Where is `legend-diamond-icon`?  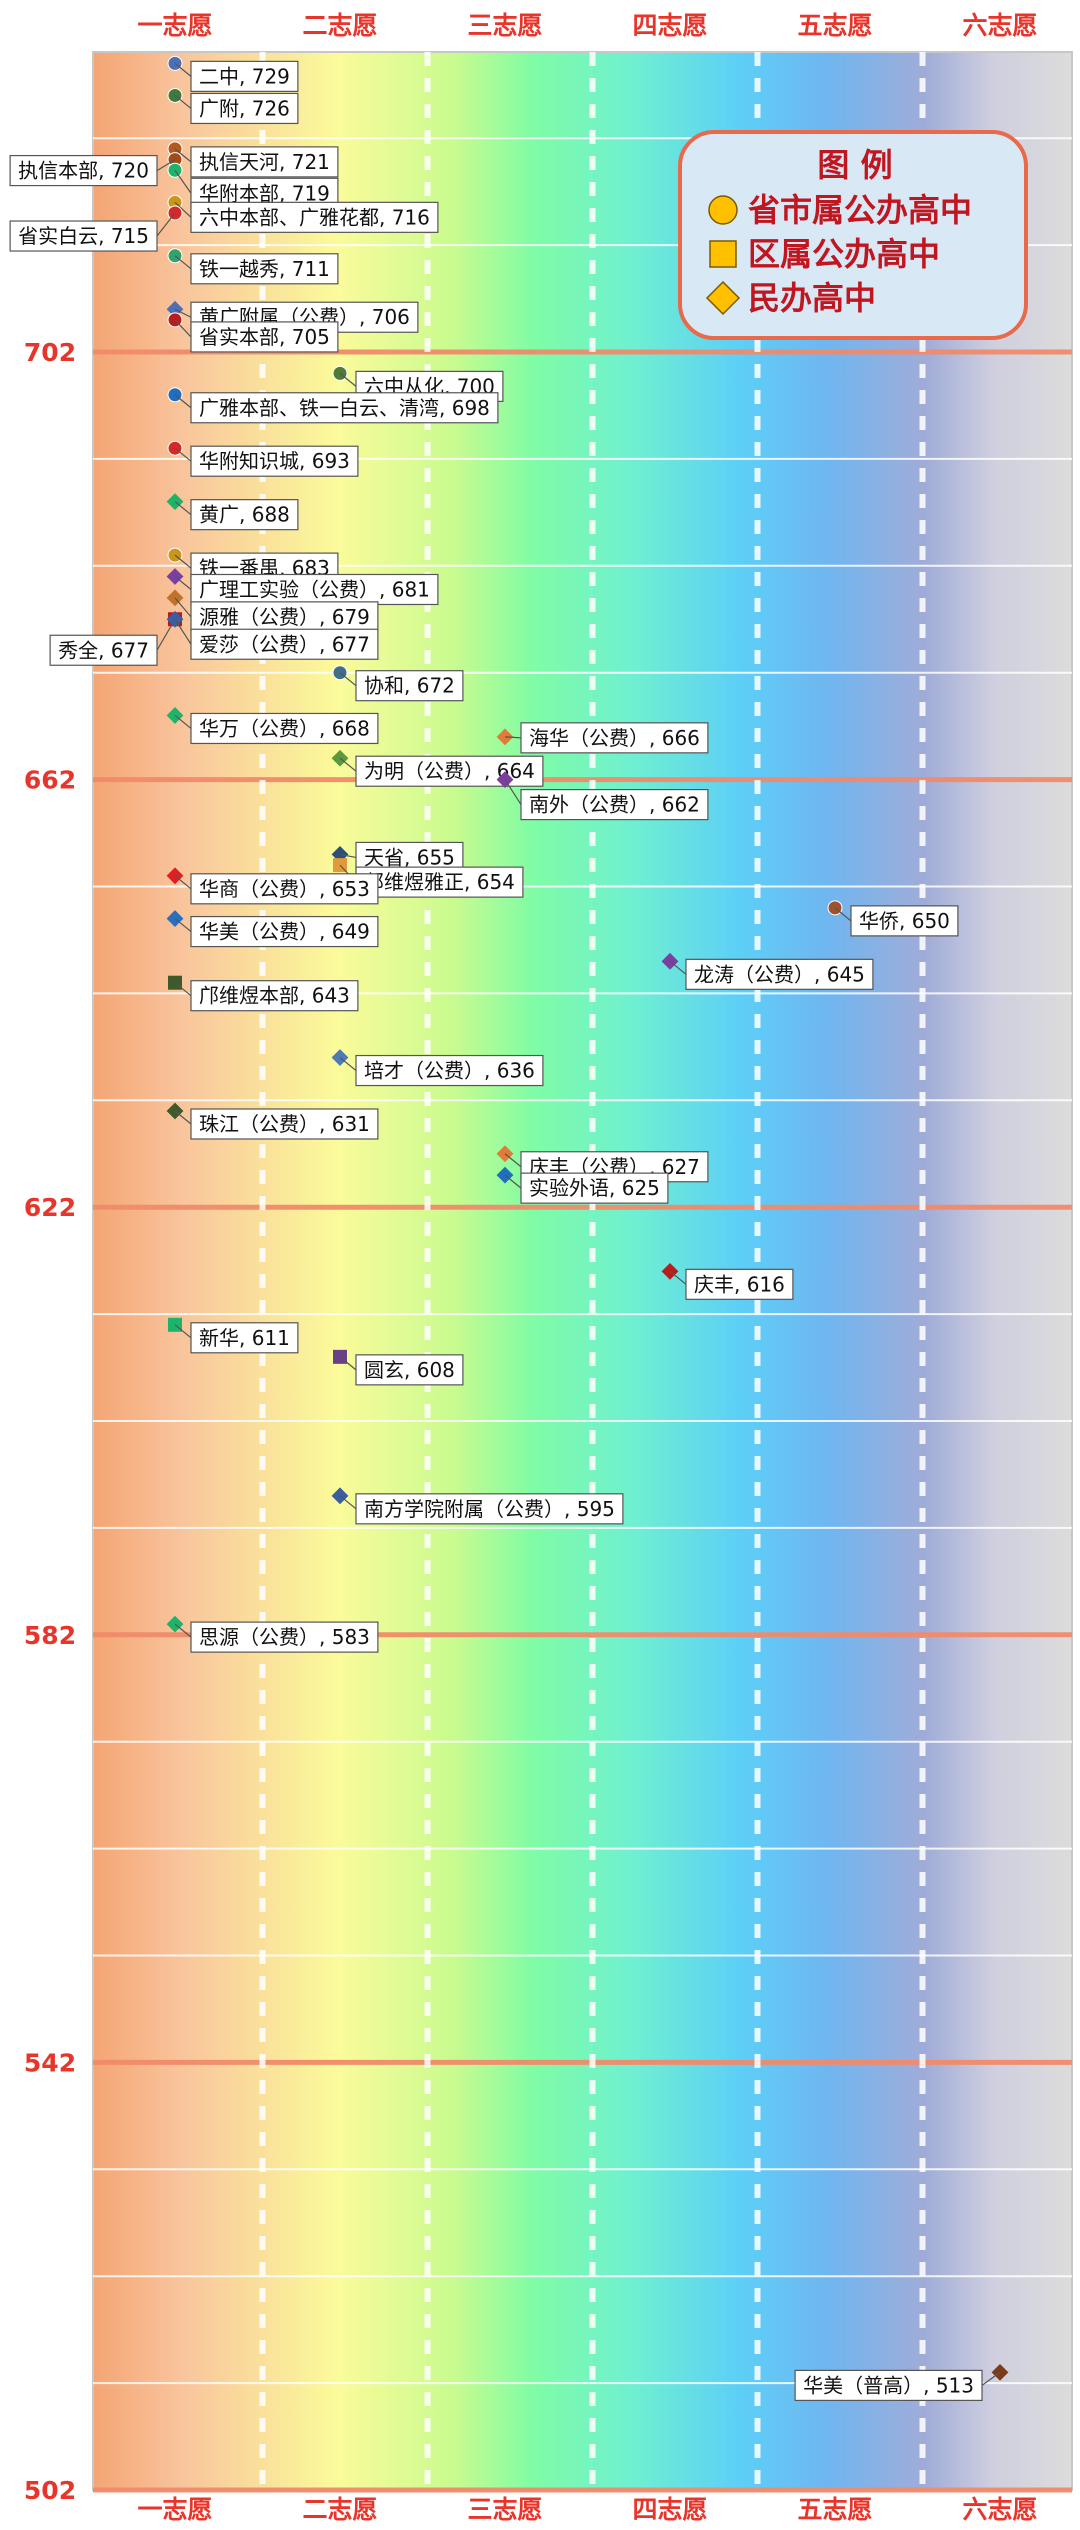
legend-diamond-icon is located at coordinates (723, 298).